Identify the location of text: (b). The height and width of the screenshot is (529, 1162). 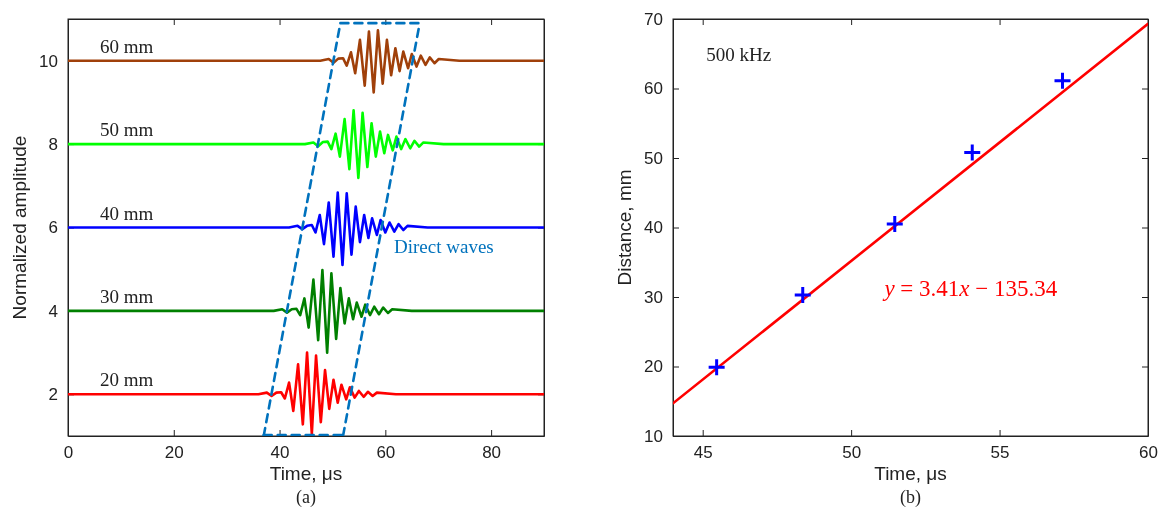
(910, 497).